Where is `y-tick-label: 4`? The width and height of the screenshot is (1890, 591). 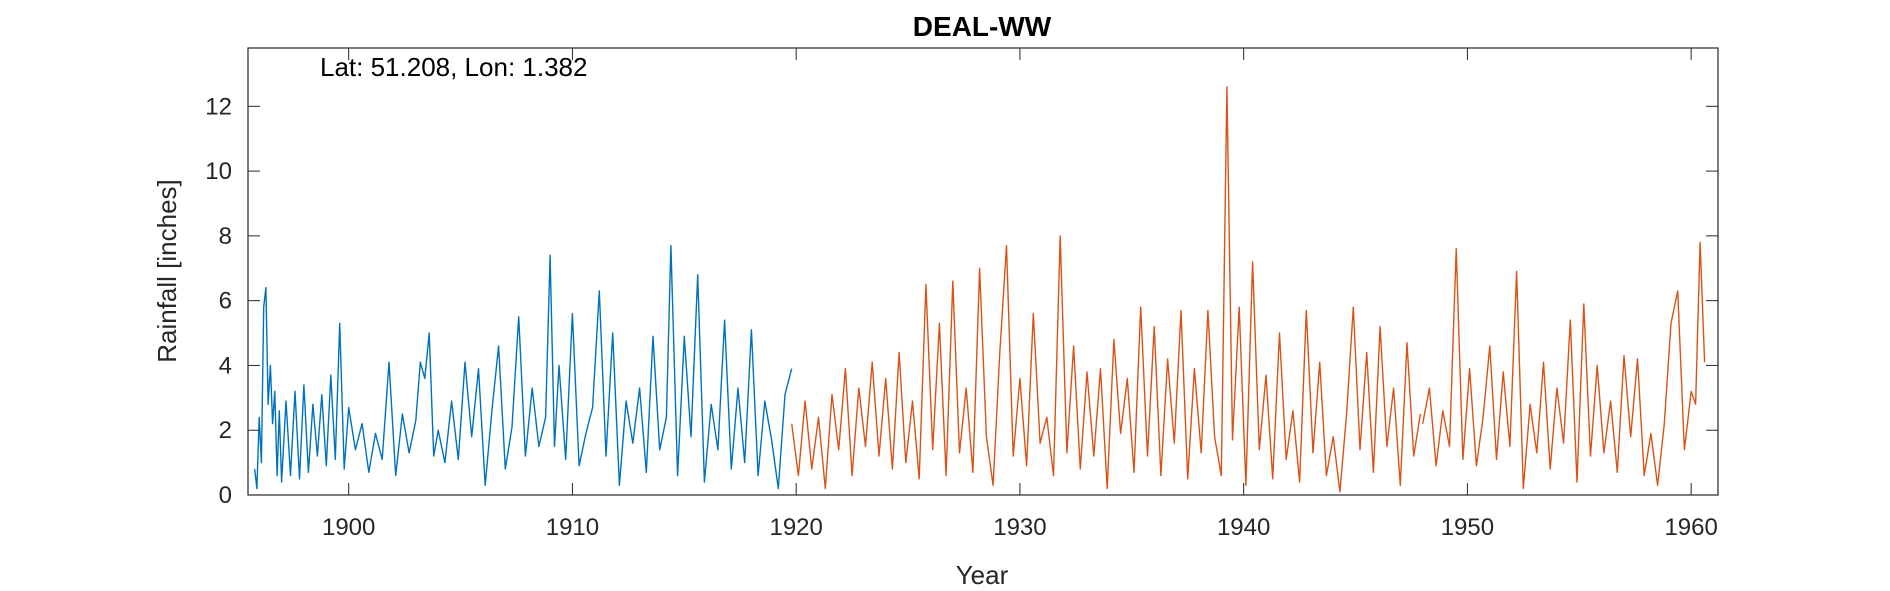
y-tick-label: 4 is located at coordinates (225, 365).